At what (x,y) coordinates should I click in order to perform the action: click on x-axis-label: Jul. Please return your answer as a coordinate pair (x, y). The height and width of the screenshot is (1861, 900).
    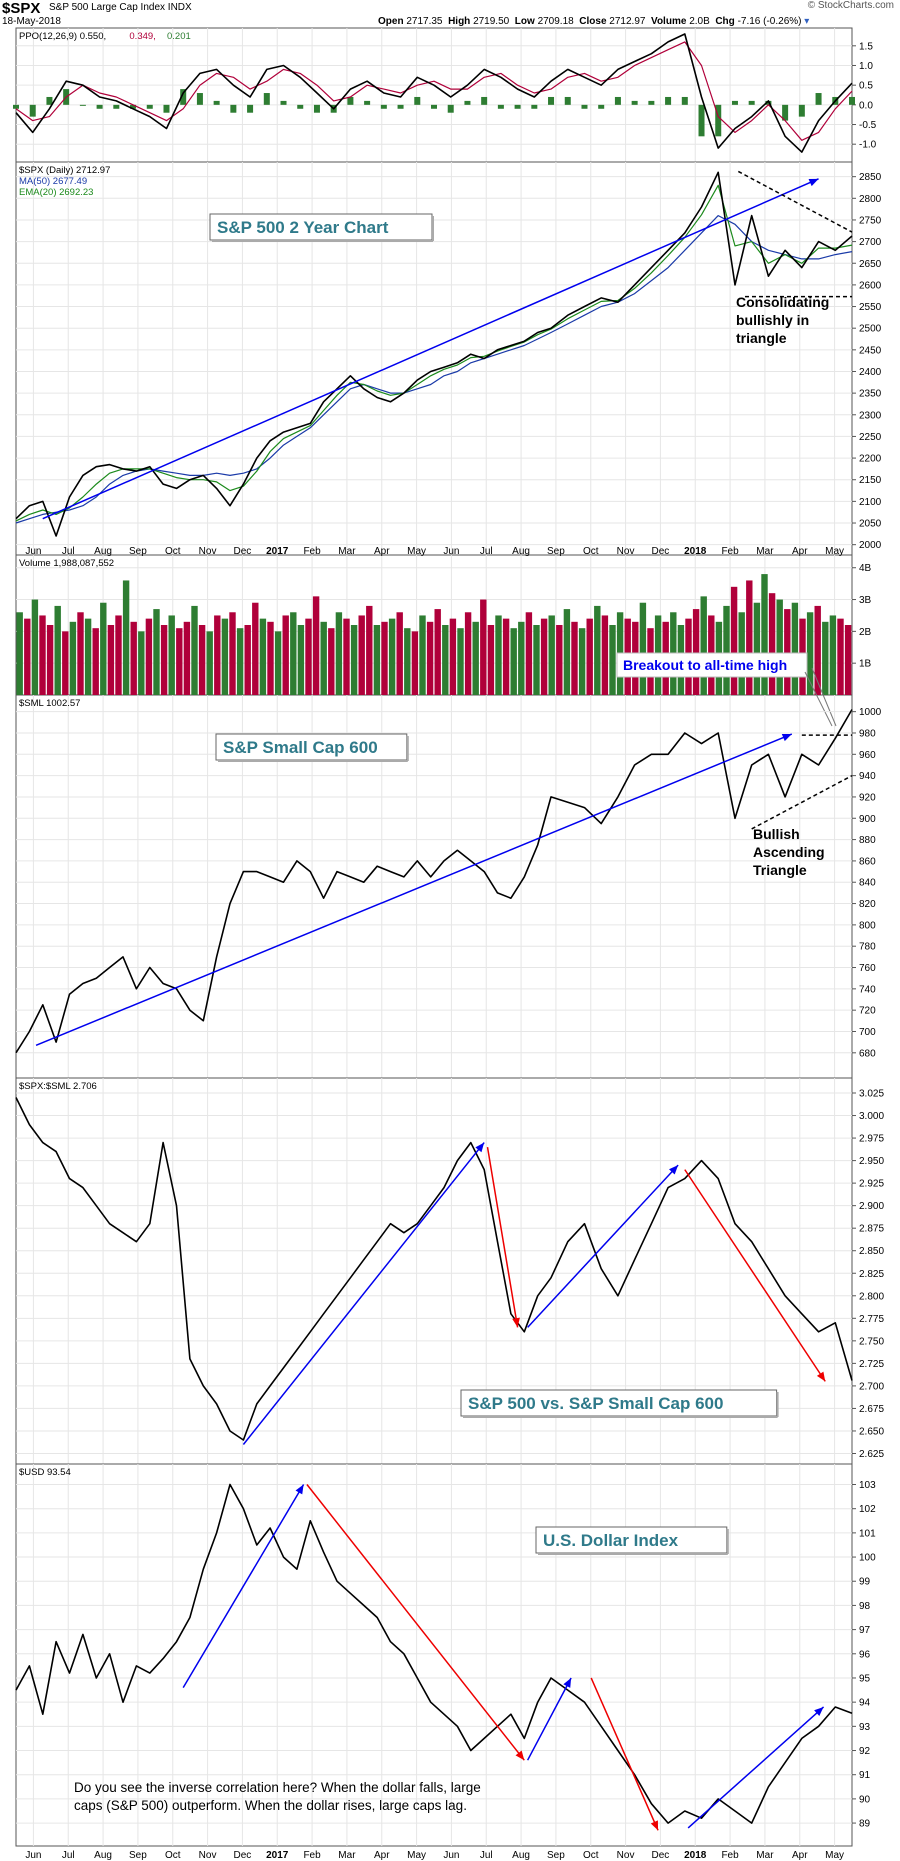
    Looking at the image, I should click on (486, 1855).